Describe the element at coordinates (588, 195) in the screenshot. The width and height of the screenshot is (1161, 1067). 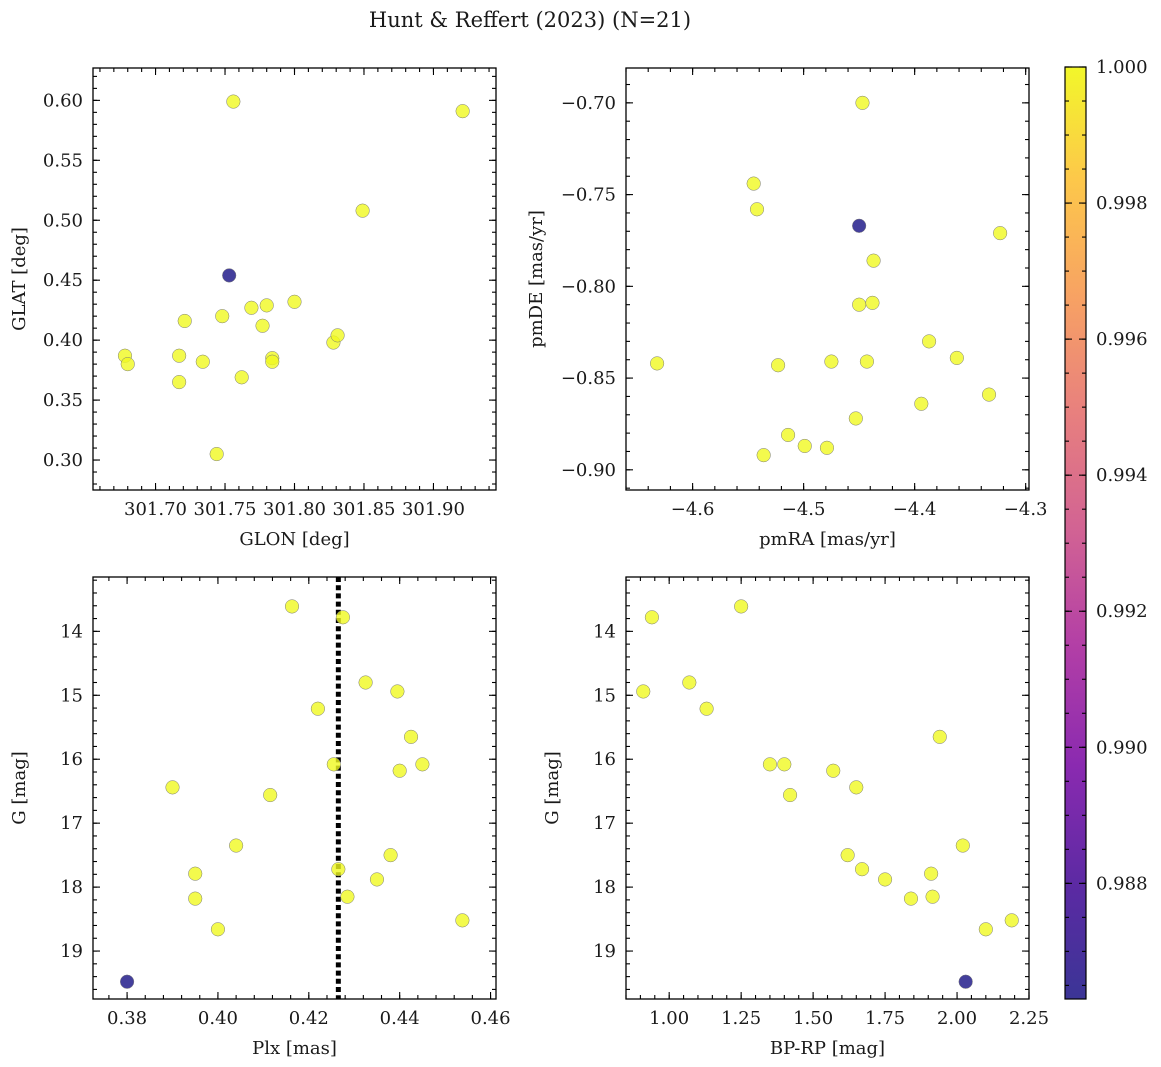
I see `y-tick-label: −0.75` at that location.